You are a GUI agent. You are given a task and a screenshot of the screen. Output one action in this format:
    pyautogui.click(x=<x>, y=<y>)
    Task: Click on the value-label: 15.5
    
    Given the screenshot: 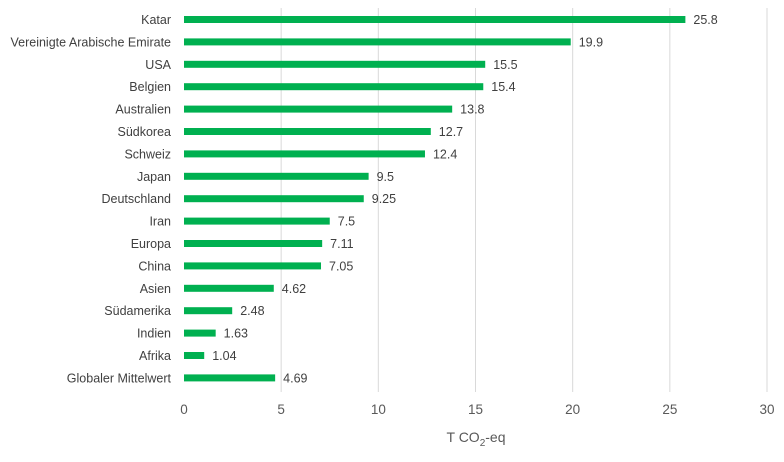 What is the action you would take?
    pyautogui.click(x=505, y=65)
    